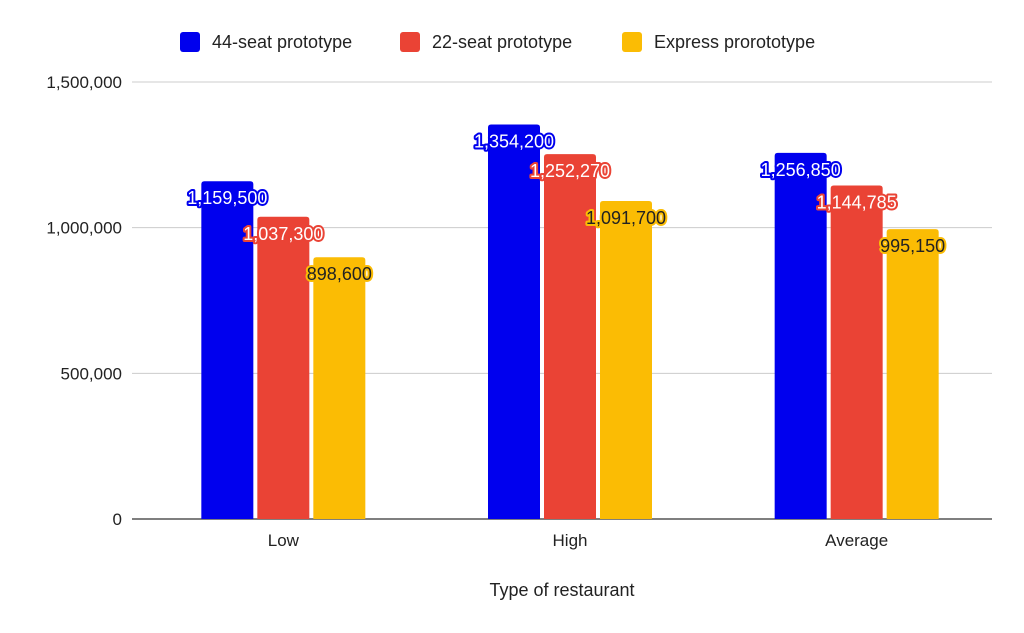 This screenshot has height=633, width=1024. Describe the element at coordinates (734, 42) in the screenshot. I see `legend-label: Express prorototype` at that location.